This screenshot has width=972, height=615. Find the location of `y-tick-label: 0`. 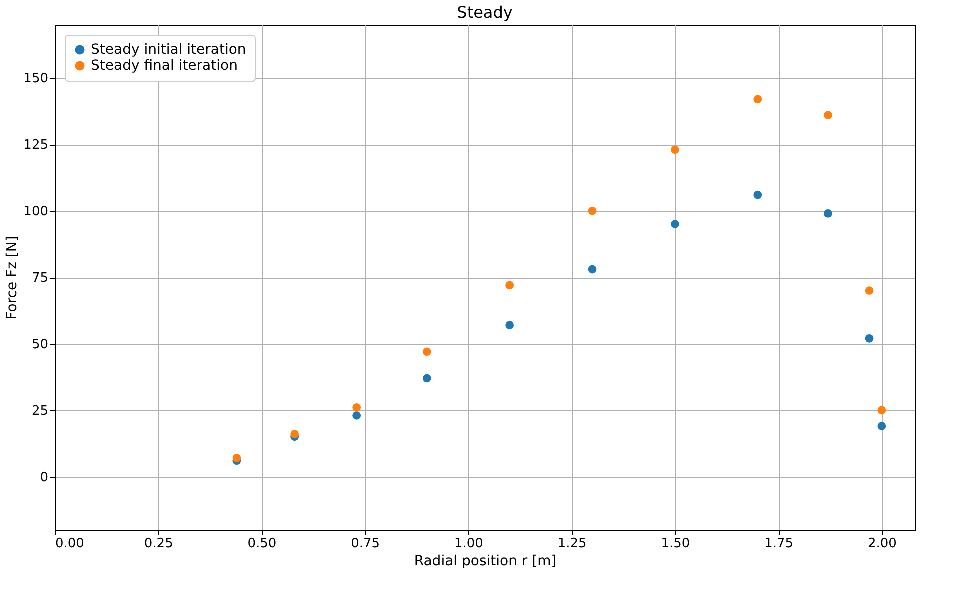

y-tick-label: 0 is located at coordinates (44, 478).